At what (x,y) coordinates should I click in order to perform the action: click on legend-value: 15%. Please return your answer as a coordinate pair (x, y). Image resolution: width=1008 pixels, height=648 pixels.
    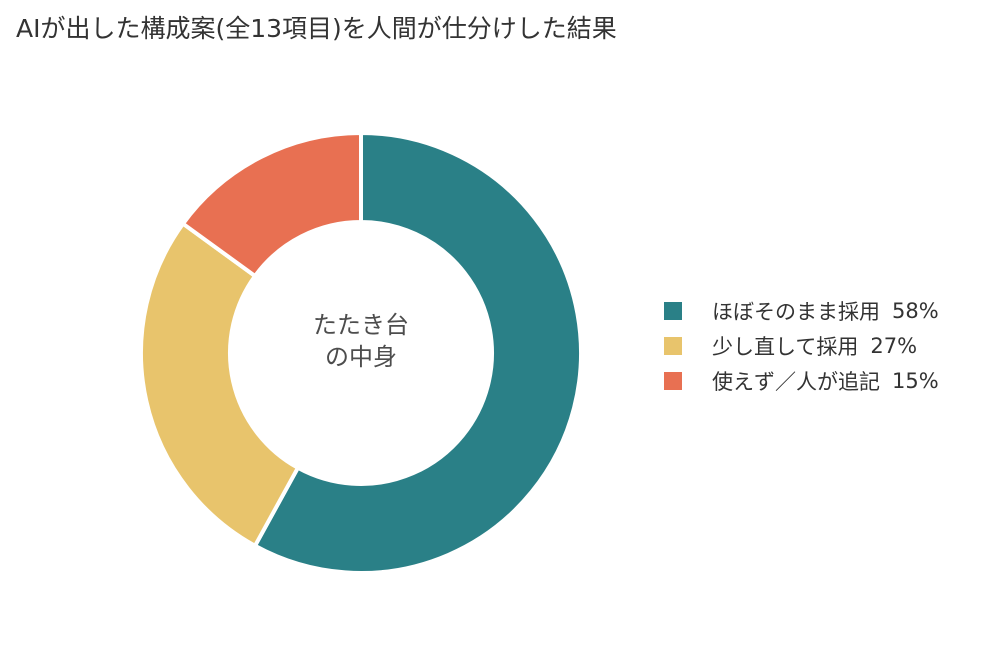
    Looking at the image, I should click on (915, 381).